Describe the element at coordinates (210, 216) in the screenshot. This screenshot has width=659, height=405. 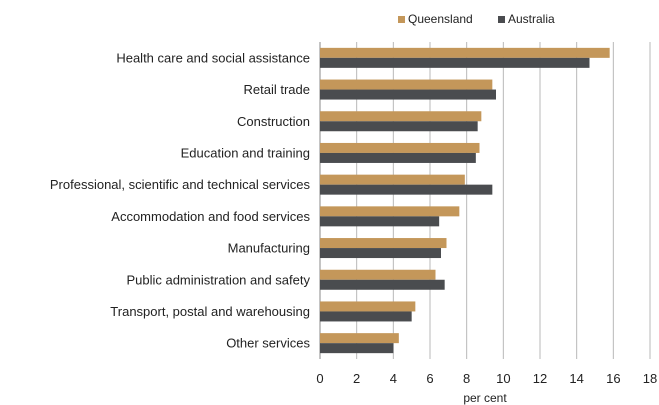
I see `category-label: Accommodation and food services` at that location.